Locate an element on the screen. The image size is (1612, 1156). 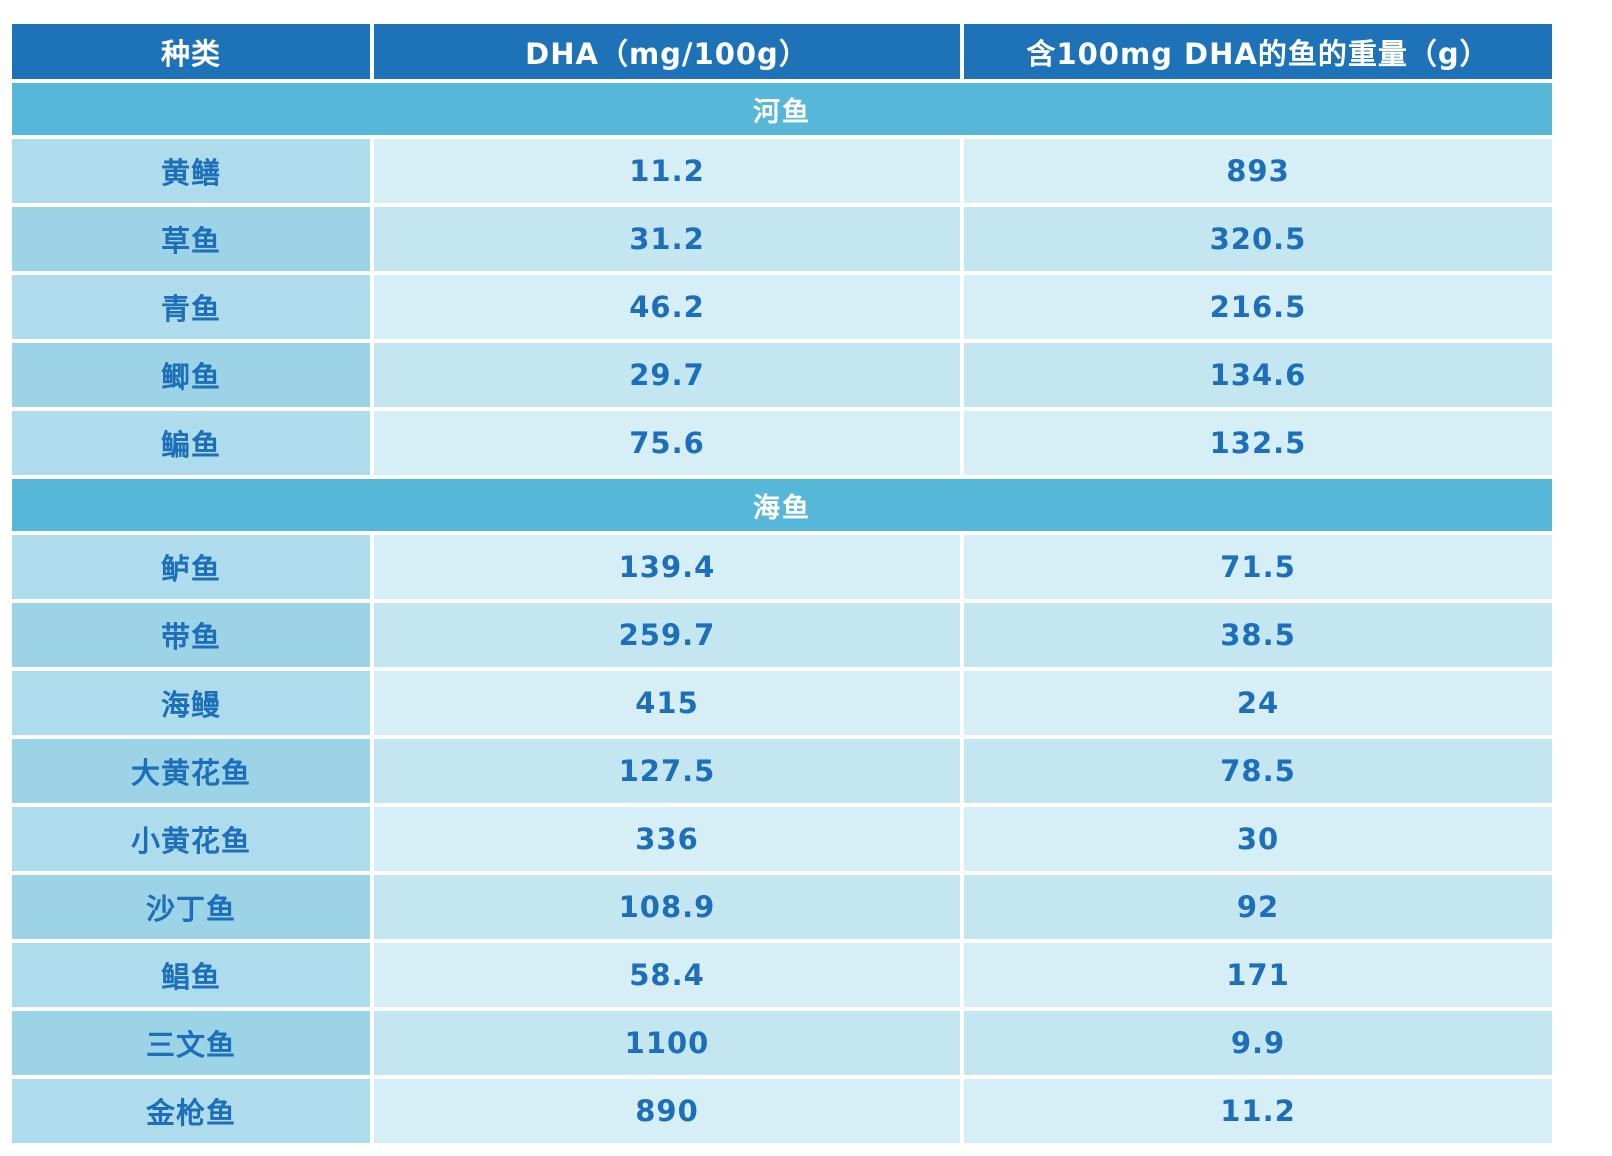
weight-value-cell: 893 is located at coordinates (1258, 171).